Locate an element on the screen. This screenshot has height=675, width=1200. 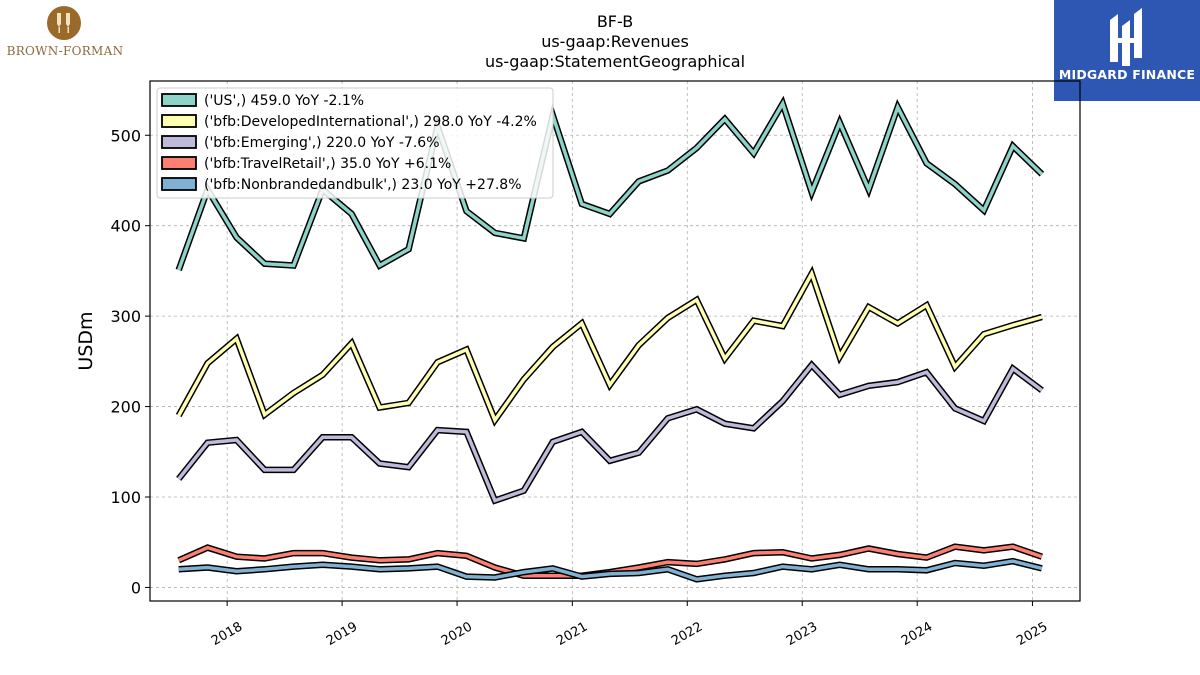
y-tick-label: 0 is located at coordinates (136, 587).